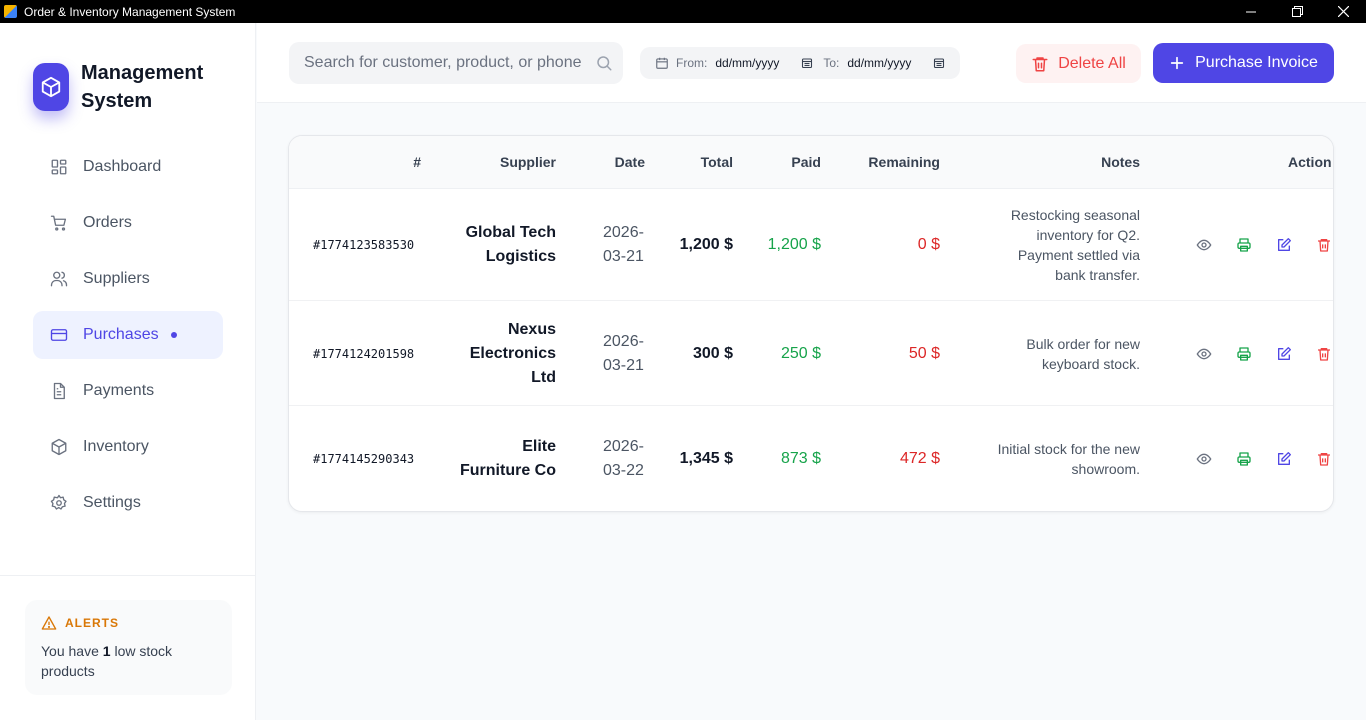 The height and width of the screenshot is (720, 1366). I want to click on supplier-name: Elite Furniture Co, so click(508, 458).